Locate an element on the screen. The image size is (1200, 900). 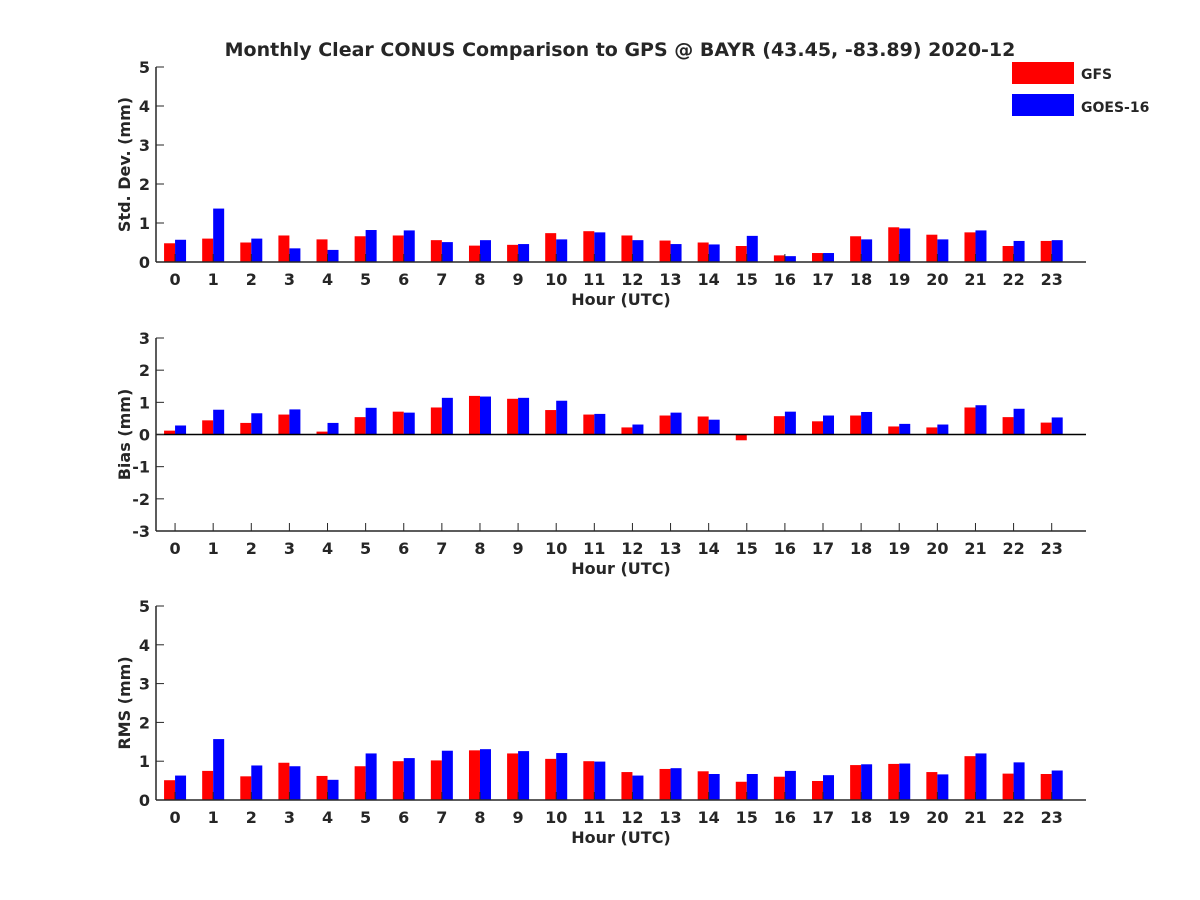
xtick-label-bias-16: 16 is located at coordinates (785, 548).